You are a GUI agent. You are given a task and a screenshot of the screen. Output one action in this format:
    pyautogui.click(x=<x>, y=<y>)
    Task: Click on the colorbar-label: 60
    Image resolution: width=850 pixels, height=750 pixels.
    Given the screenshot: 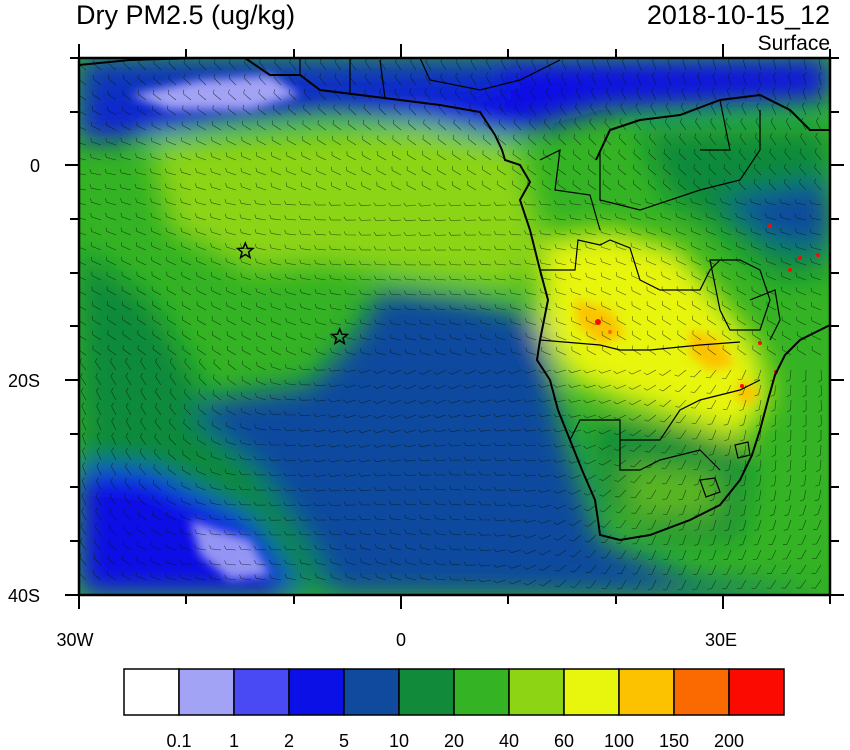 What is the action you would take?
    pyautogui.click(x=564, y=740)
    